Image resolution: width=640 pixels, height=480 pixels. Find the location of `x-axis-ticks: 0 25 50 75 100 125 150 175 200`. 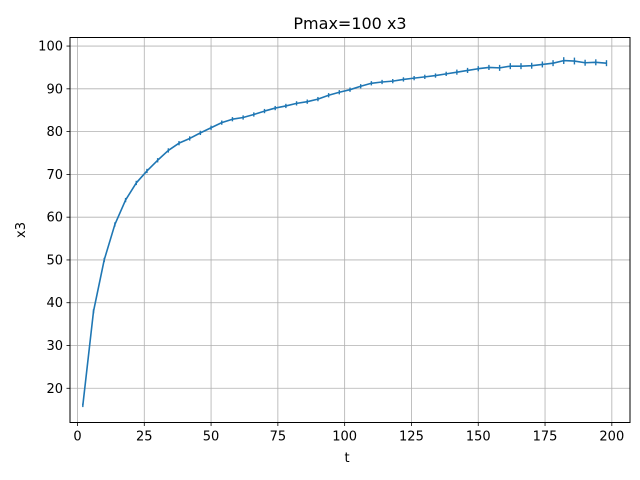

x-axis-ticks: 0 25 50 75 100 125 150 175 200 is located at coordinates (348, 433).